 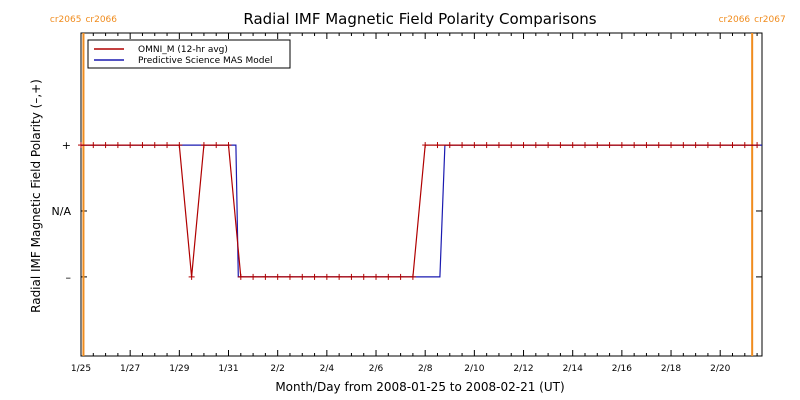 I want to click on x-tick-label: 1/27, so click(x=130, y=369).